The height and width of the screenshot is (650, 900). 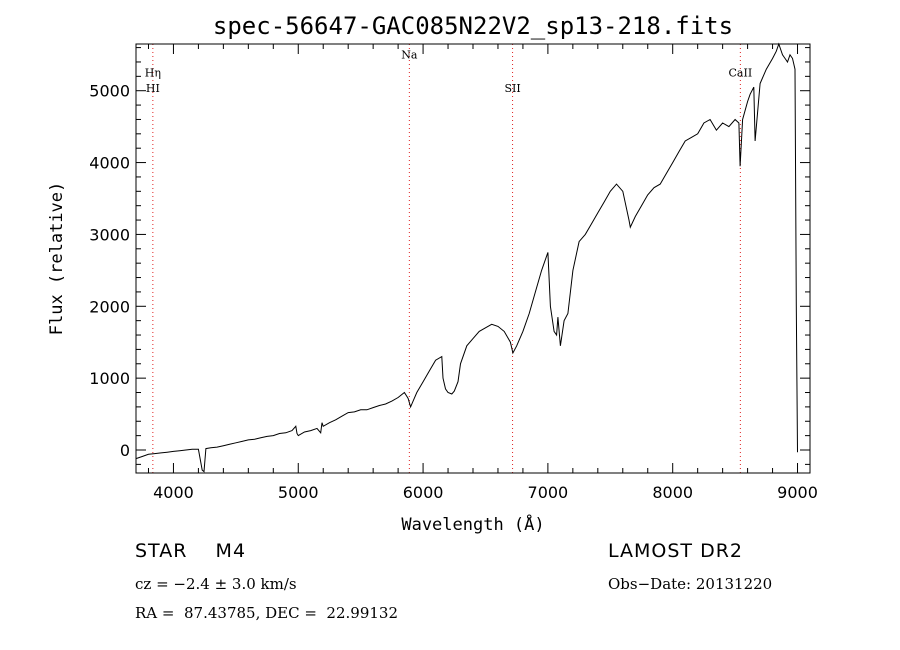 What do you see at coordinates (57, 259) in the screenshot?
I see `y-axis-label: Flux (relative)` at bounding box center [57, 259].